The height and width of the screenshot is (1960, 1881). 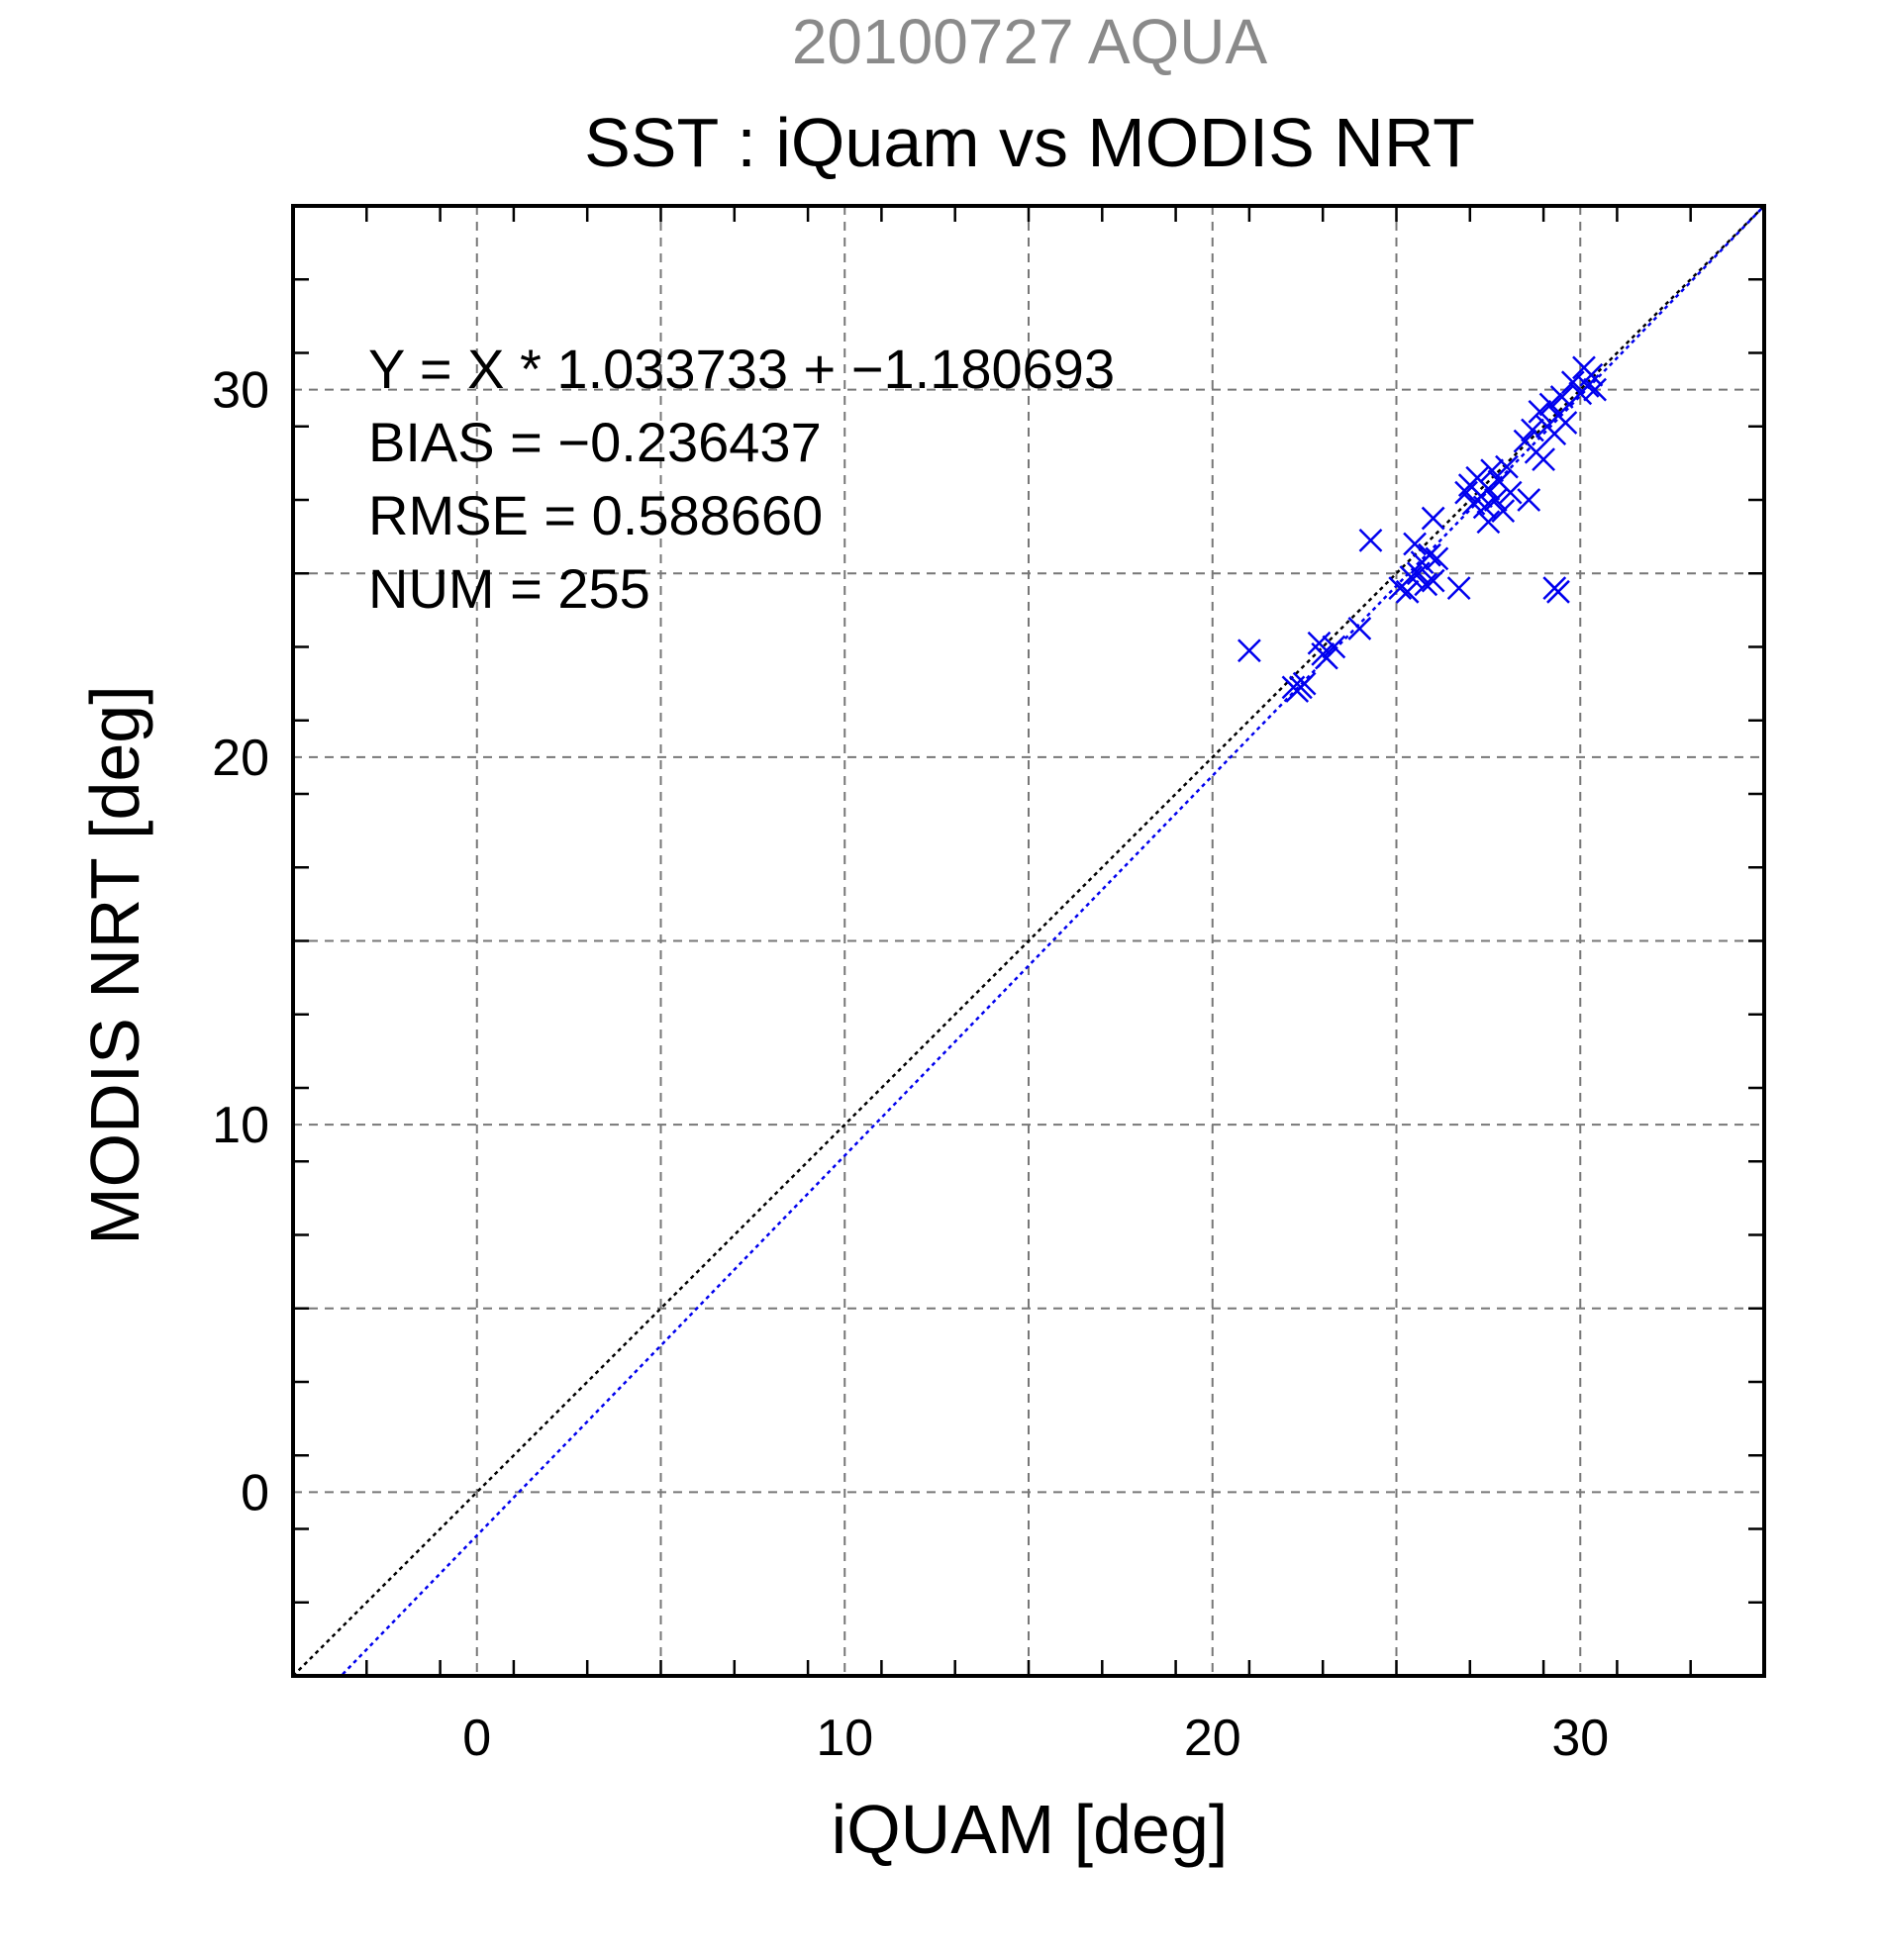 What do you see at coordinates (114, 964) in the screenshot?
I see `y-axis-label: MODIS NRT [deg]` at bounding box center [114, 964].